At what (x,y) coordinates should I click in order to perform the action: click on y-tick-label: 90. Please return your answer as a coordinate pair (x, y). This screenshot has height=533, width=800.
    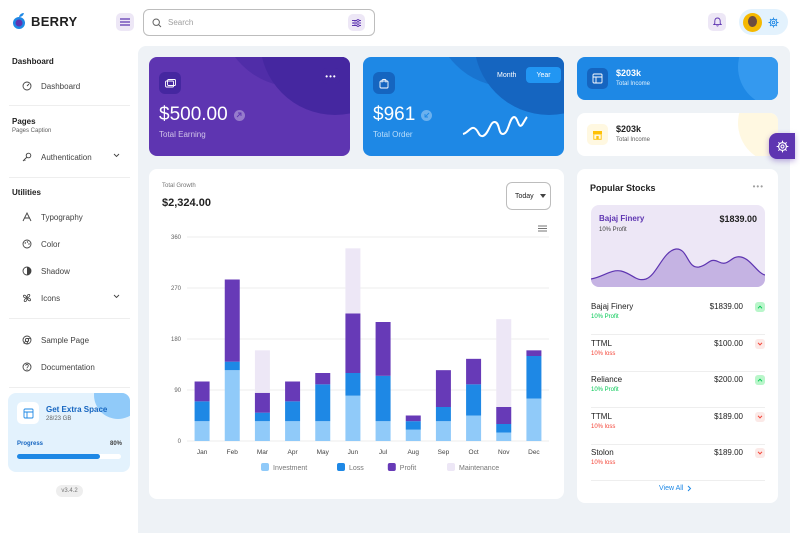
    Looking at the image, I should click on (177, 391).